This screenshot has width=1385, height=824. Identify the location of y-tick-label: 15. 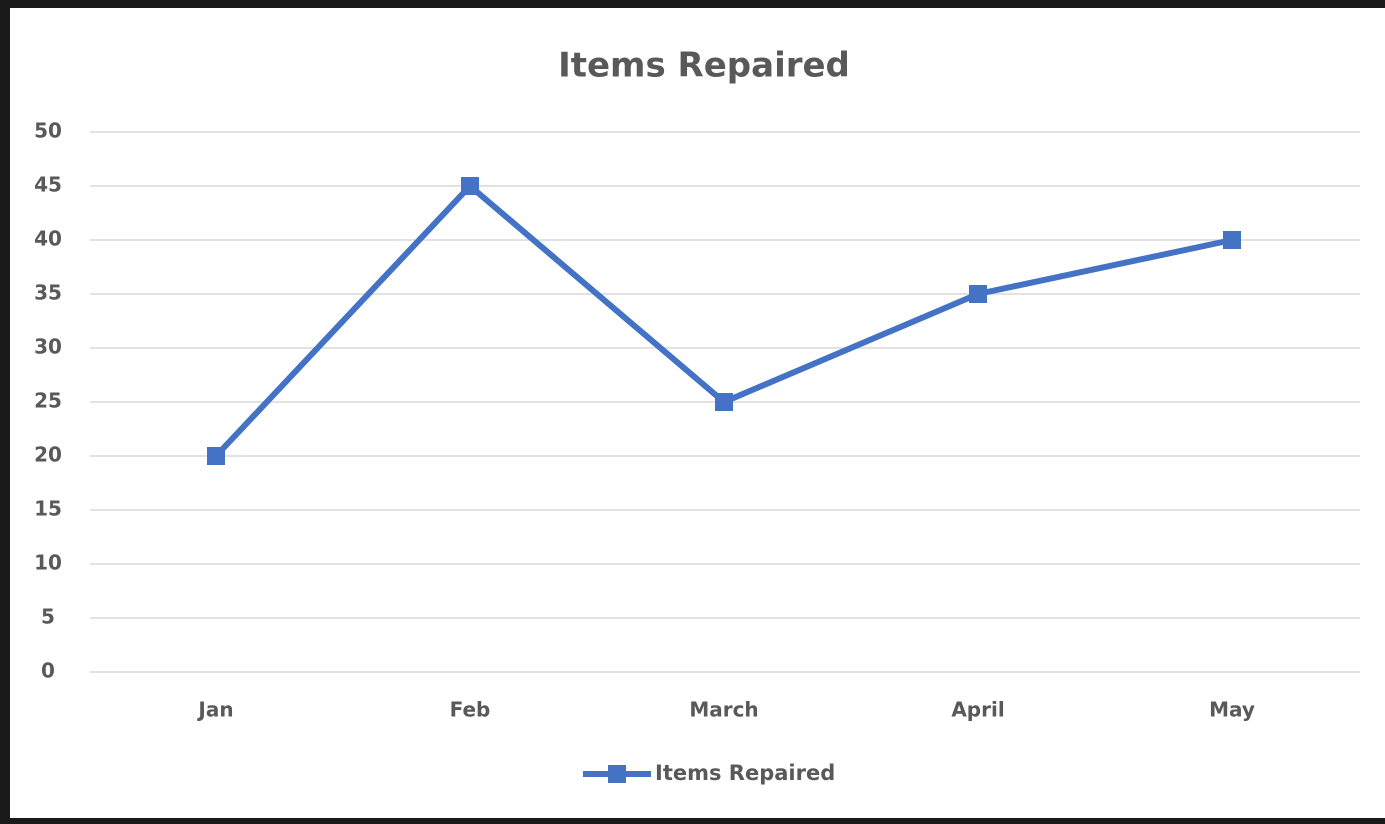
(48, 509).